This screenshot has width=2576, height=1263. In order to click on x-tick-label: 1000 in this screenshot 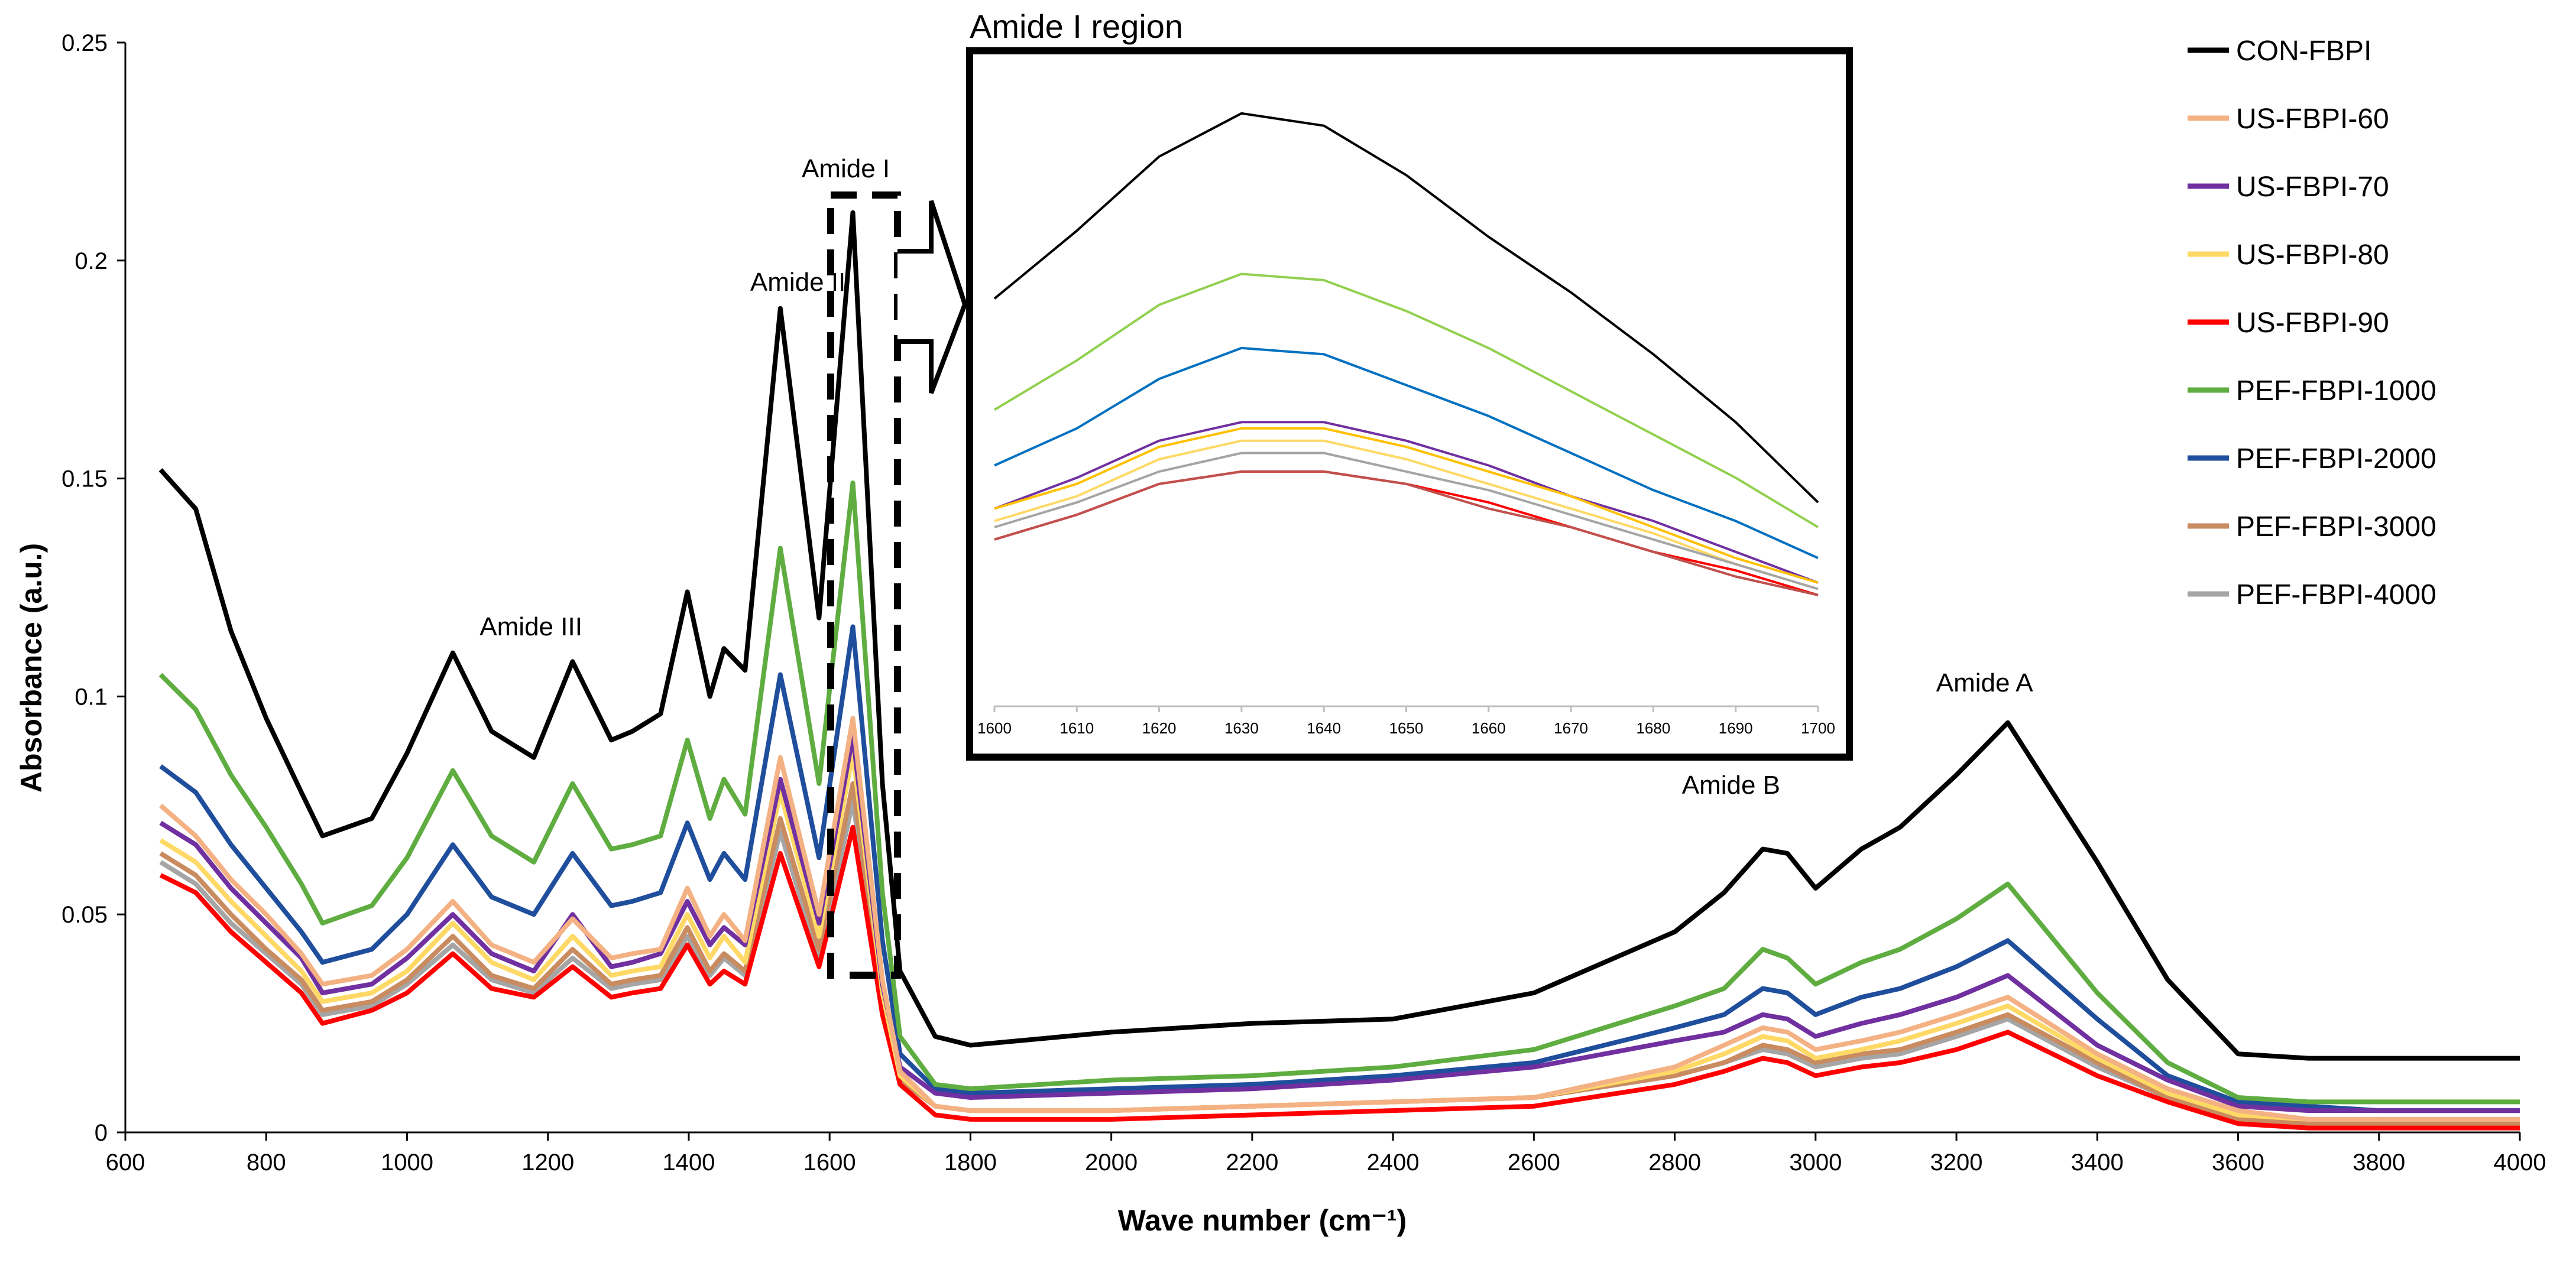, I will do `click(407, 1163)`.